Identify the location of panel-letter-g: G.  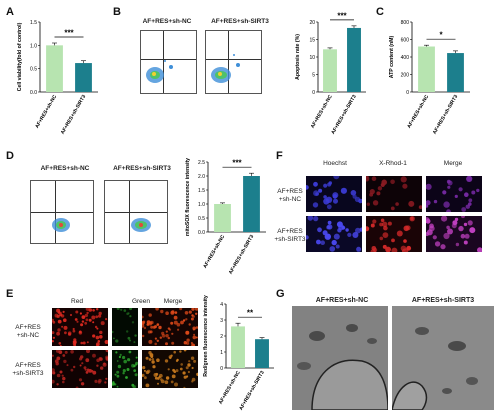
(280, 294).